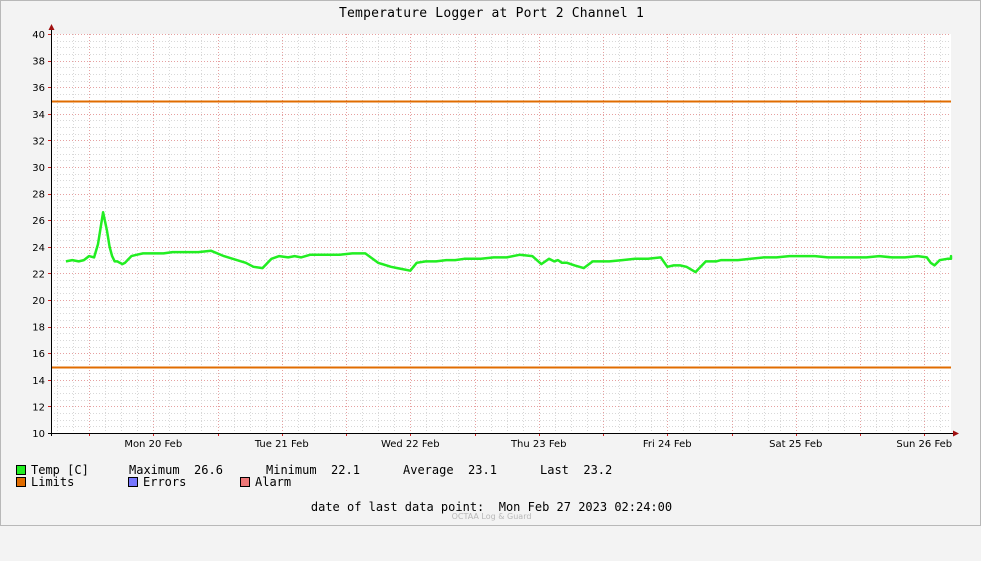  I want to click on y-tick-label: 40, so click(38, 35).